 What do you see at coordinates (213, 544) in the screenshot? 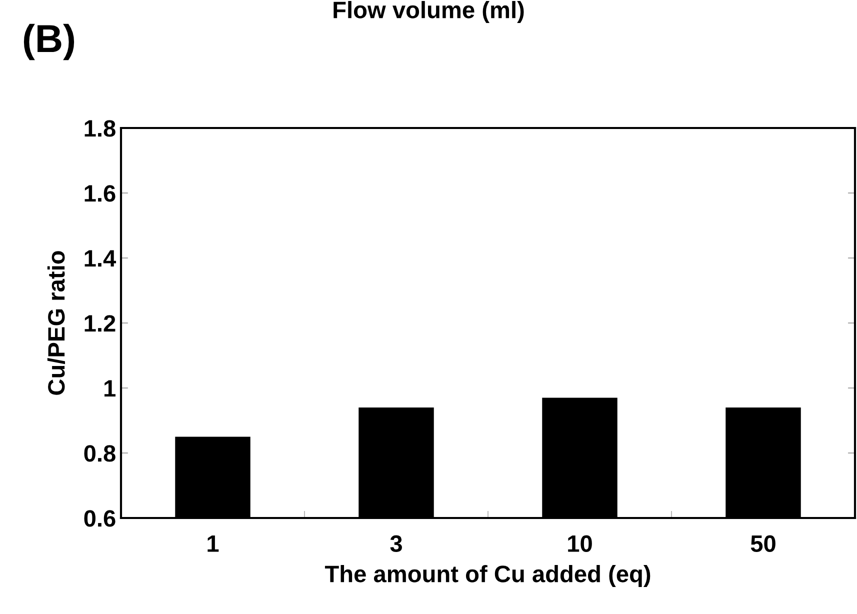
I see `x-tick-label: 1` at bounding box center [213, 544].